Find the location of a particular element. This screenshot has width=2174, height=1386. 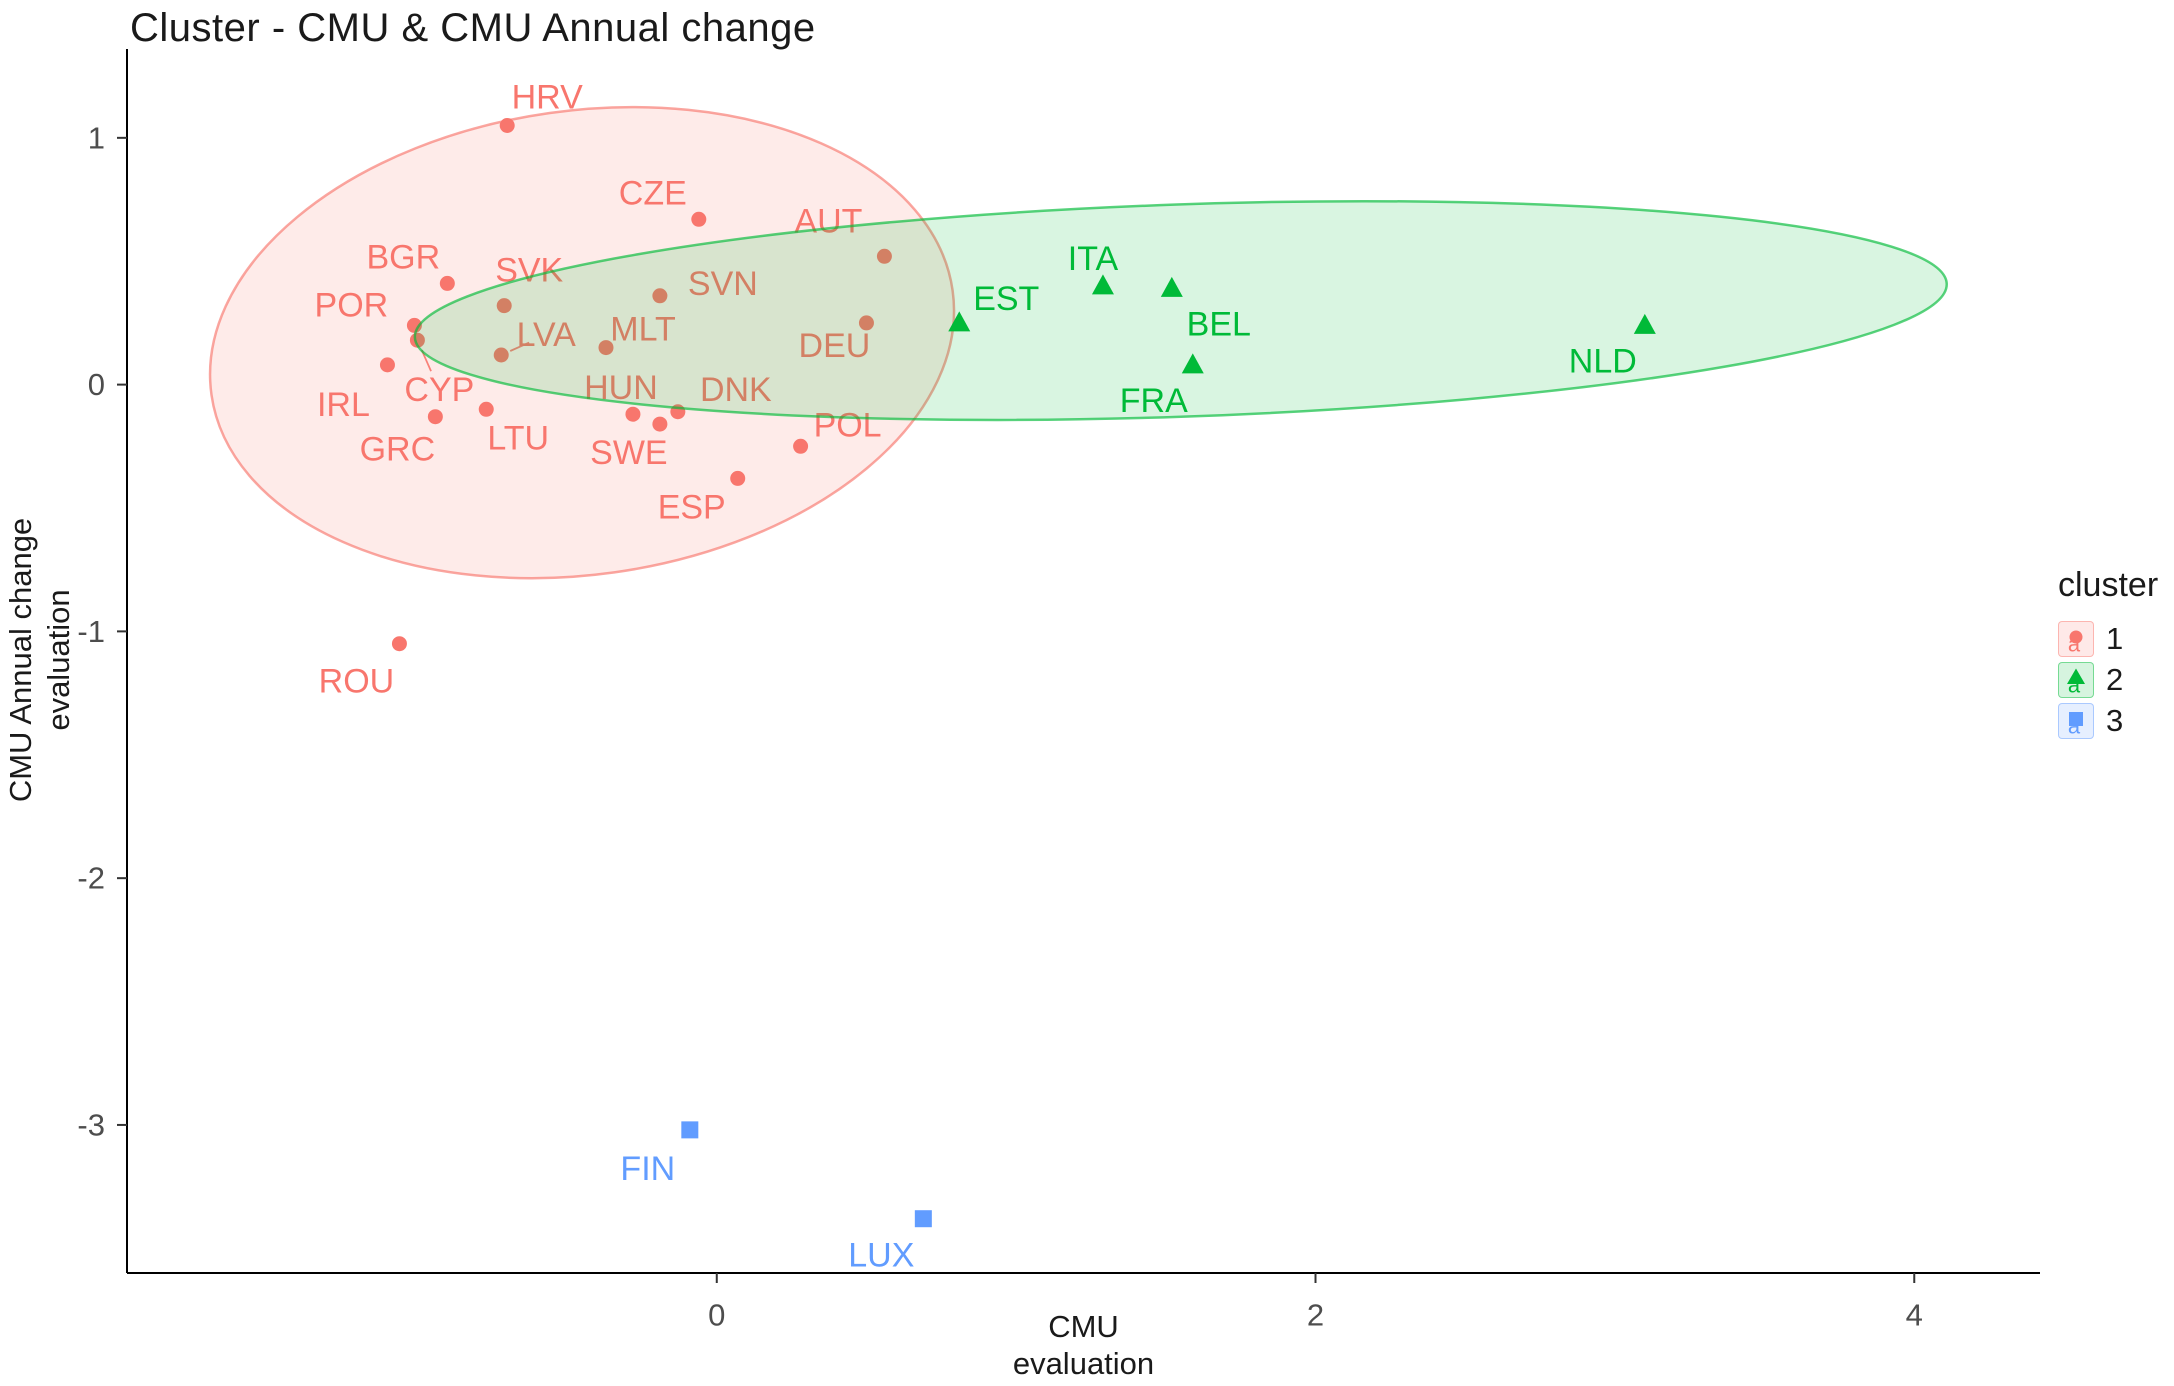

cluster-1-ellipse is located at coordinates (582, 342).